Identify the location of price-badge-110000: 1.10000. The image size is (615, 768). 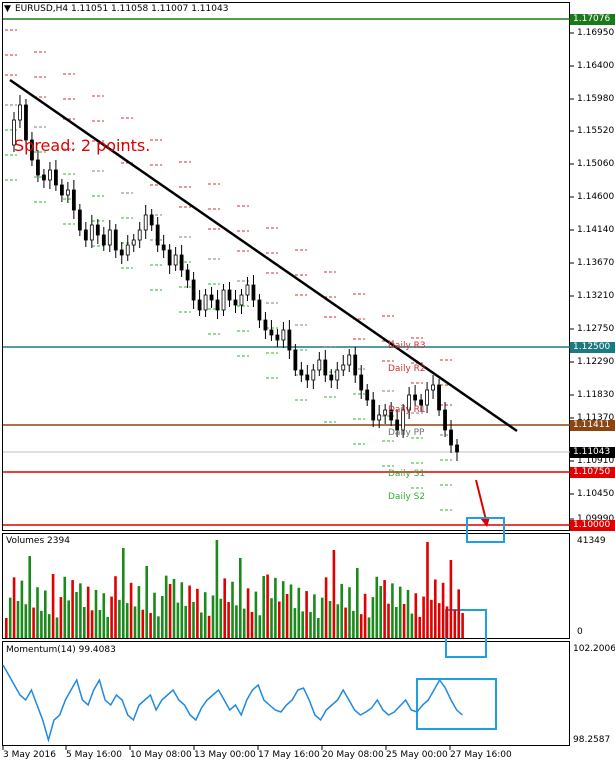
(592, 525).